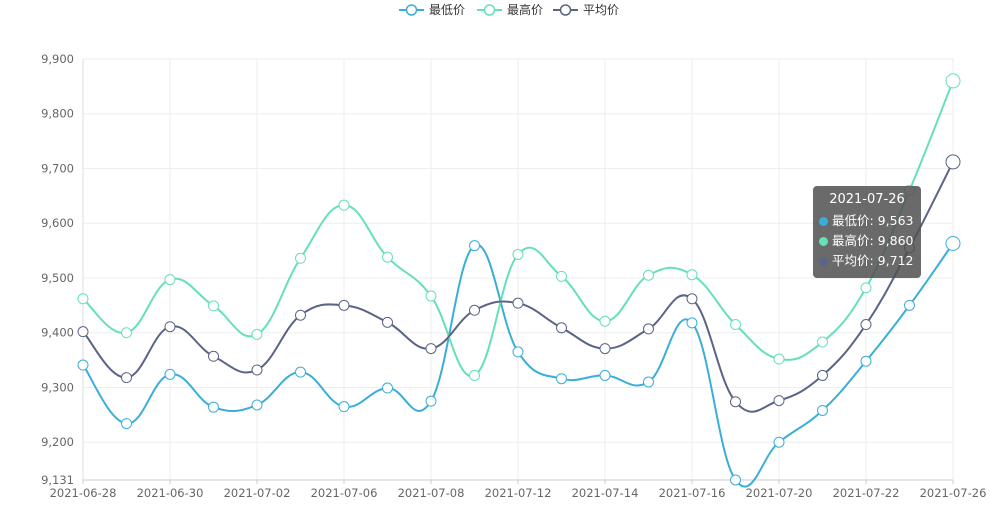  I want to click on y-tick-label: 9,500, so click(57, 278).